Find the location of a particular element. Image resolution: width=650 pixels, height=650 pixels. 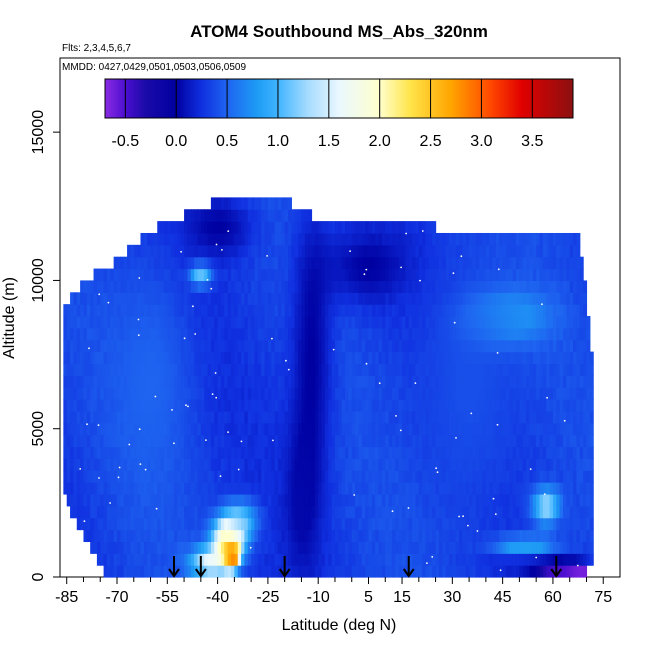

x-tick-label: -55 is located at coordinates (167, 597).